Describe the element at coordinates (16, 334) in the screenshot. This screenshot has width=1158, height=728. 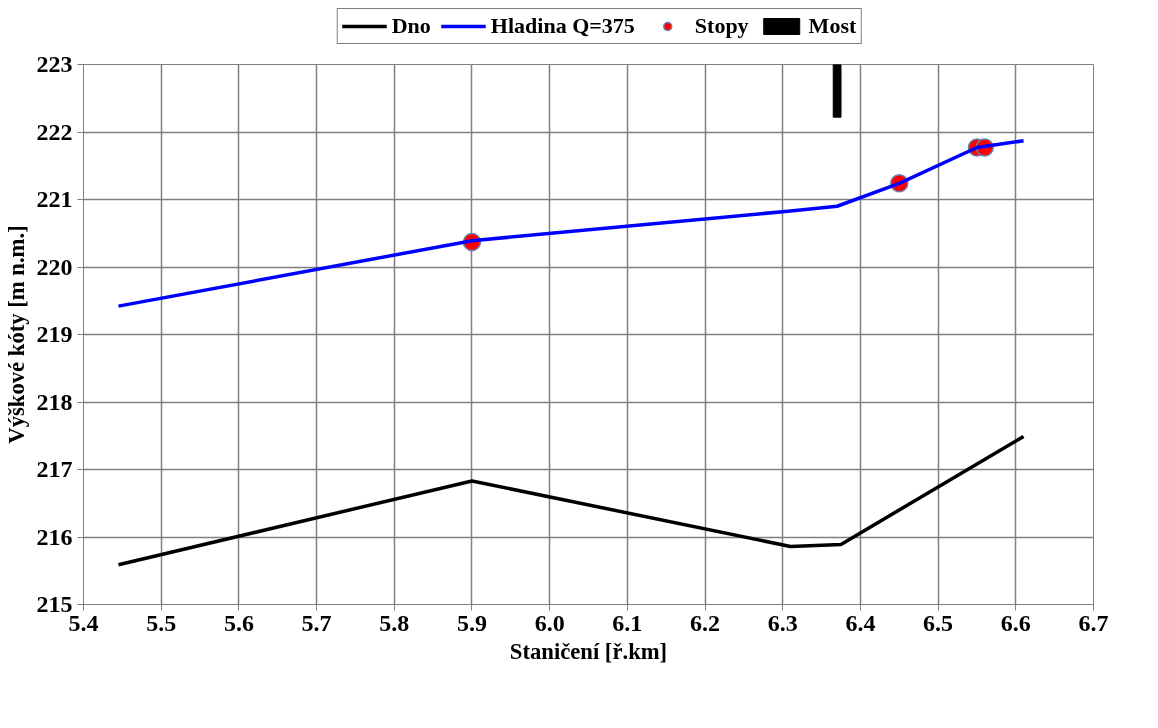
I see `y-axis-title: Výškové kóty [m n.m.]` at that location.